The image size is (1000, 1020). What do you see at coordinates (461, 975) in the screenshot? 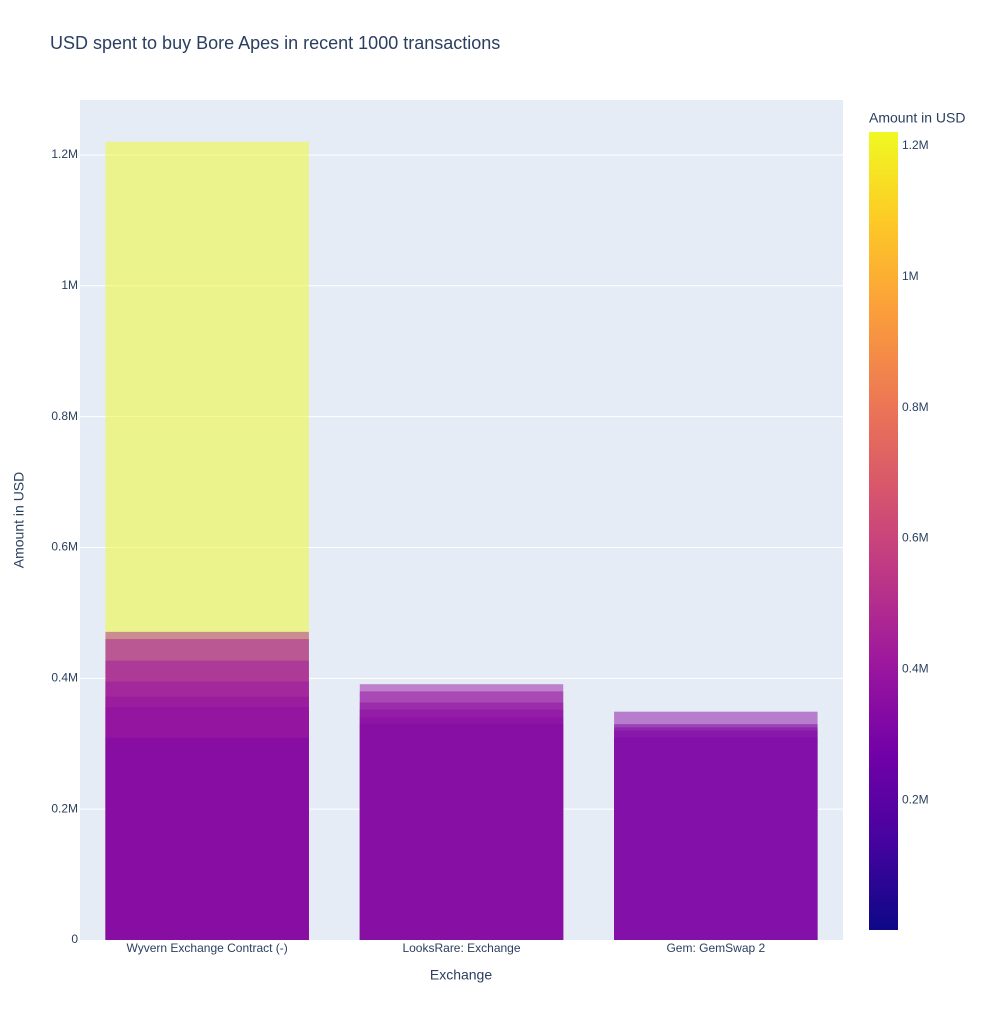
I see `x-axis-title: Exchange` at bounding box center [461, 975].